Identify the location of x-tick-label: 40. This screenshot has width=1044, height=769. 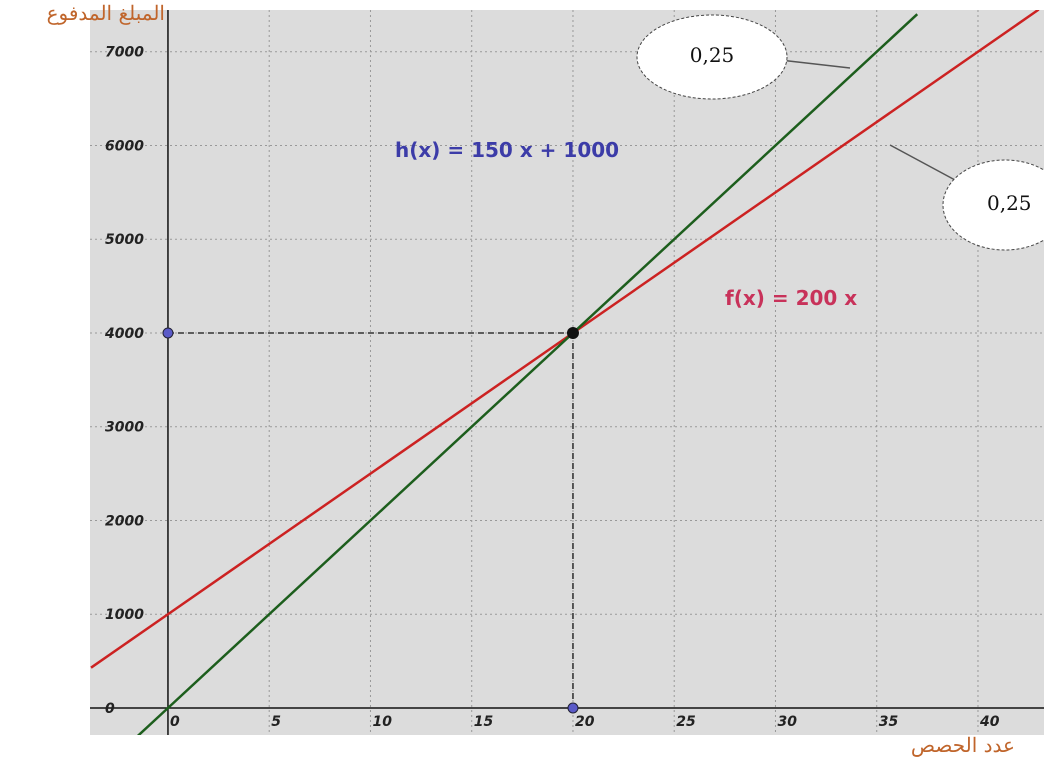
(989, 722).